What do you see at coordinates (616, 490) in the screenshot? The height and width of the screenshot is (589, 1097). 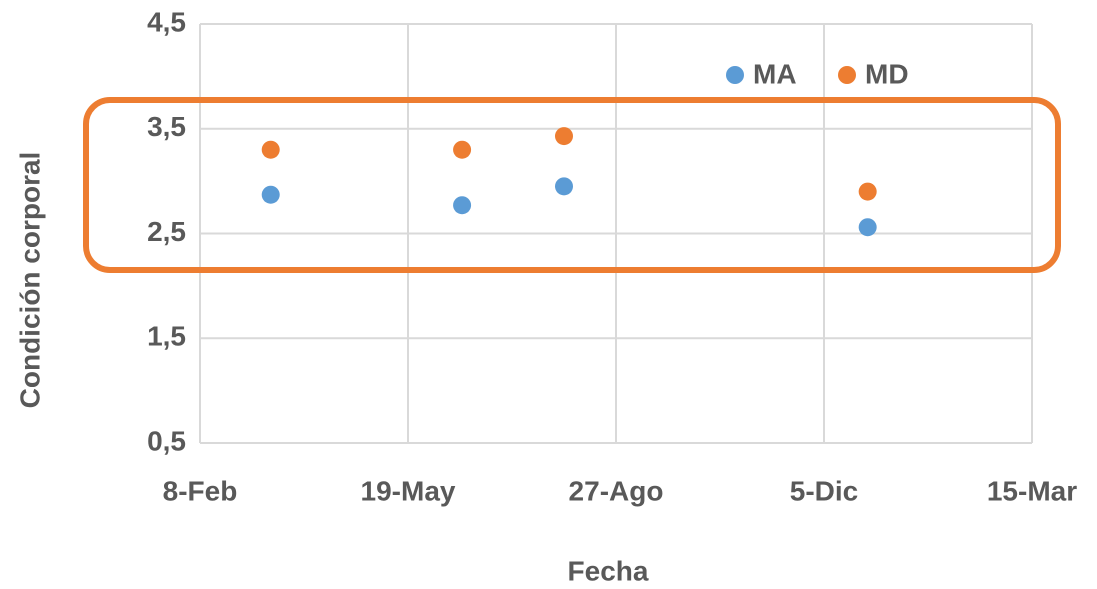 I see `x-tick-label: 27-Ago` at bounding box center [616, 490].